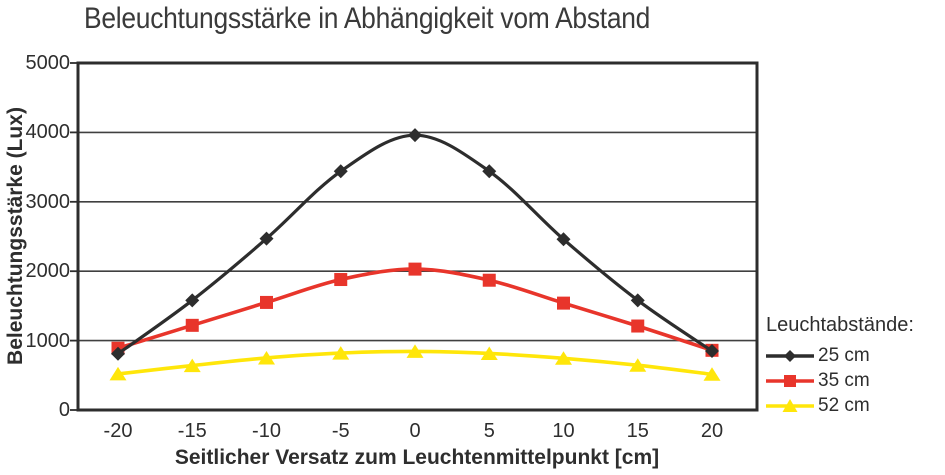  What do you see at coordinates (48, 132) in the screenshot?
I see `y-tick-label: 4000` at bounding box center [48, 132].